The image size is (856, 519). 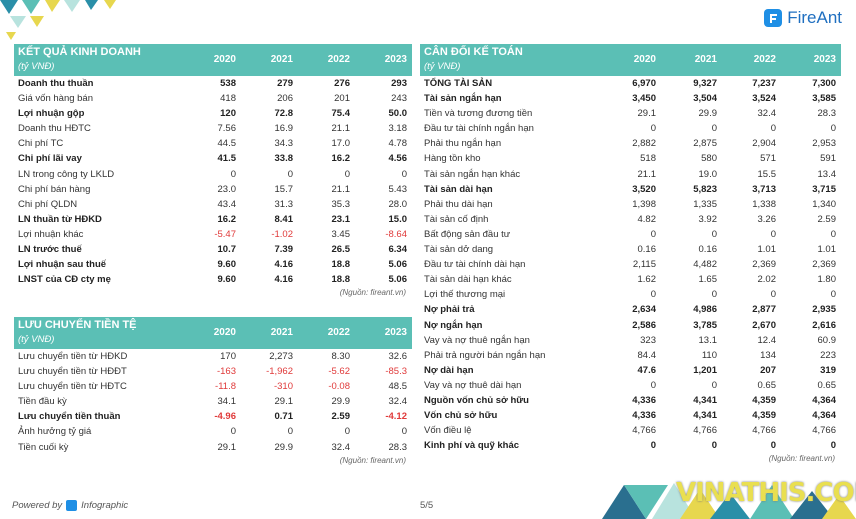 What do you see at coordinates (398, 402) in the screenshot?
I see `cell-value: 32.4` at bounding box center [398, 402].